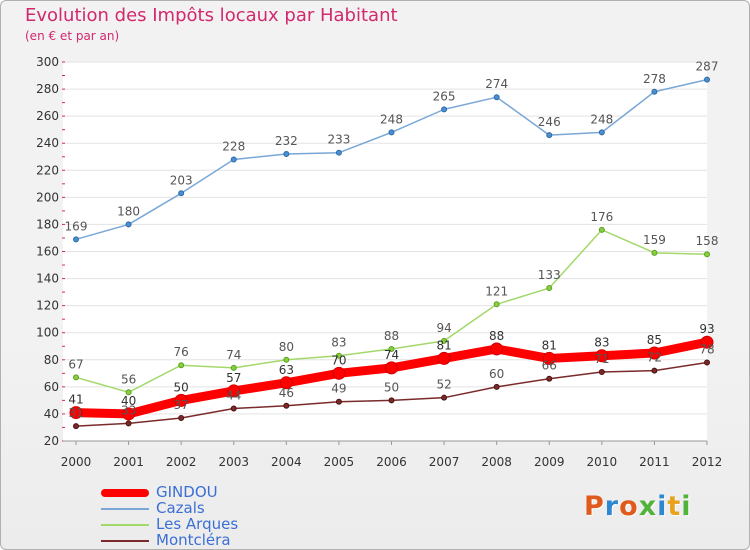 This screenshot has height=550, width=750. Describe the element at coordinates (51, 414) in the screenshot. I see `y-tick-label: 40` at that location.